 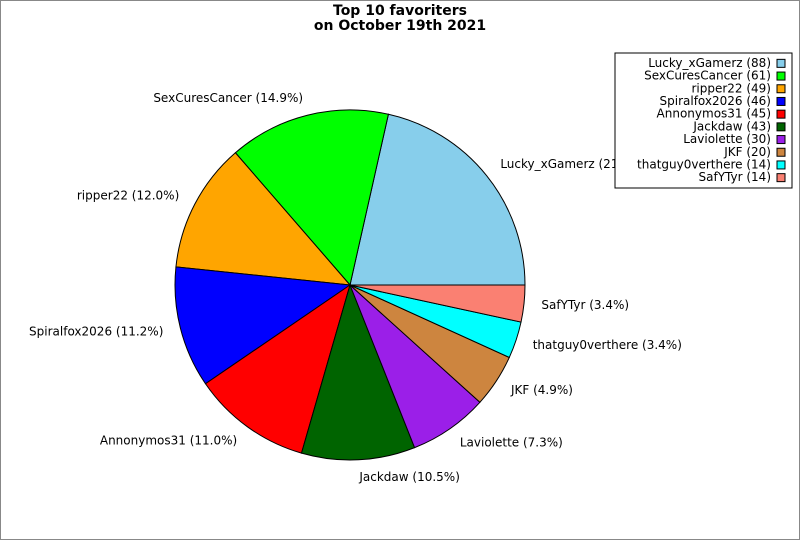 What do you see at coordinates (573, 164) in the screenshot?
I see `slice-label: Lucky_xGamerz (21.5%)` at bounding box center [573, 164].